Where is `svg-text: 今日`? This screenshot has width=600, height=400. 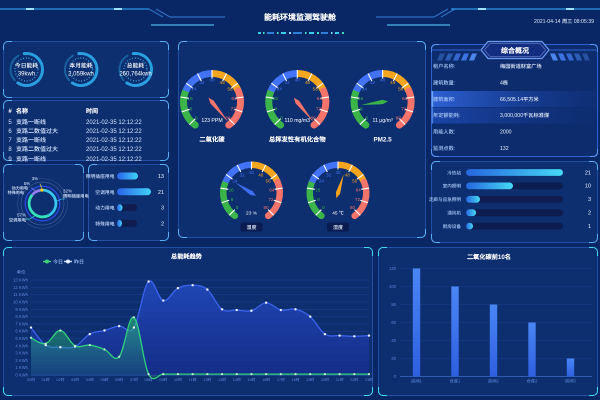 svg-text: 今日 is located at coordinates (58, 262).